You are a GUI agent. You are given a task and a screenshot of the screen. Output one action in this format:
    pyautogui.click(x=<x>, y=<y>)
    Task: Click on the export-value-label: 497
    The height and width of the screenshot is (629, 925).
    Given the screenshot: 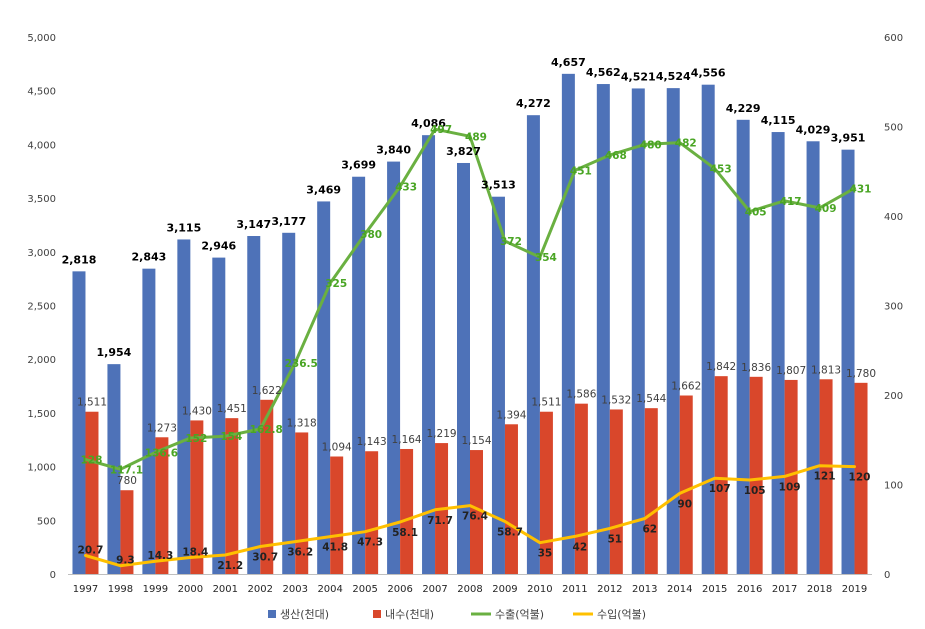 What is the action you would take?
    pyautogui.click(x=441, y=130)
    